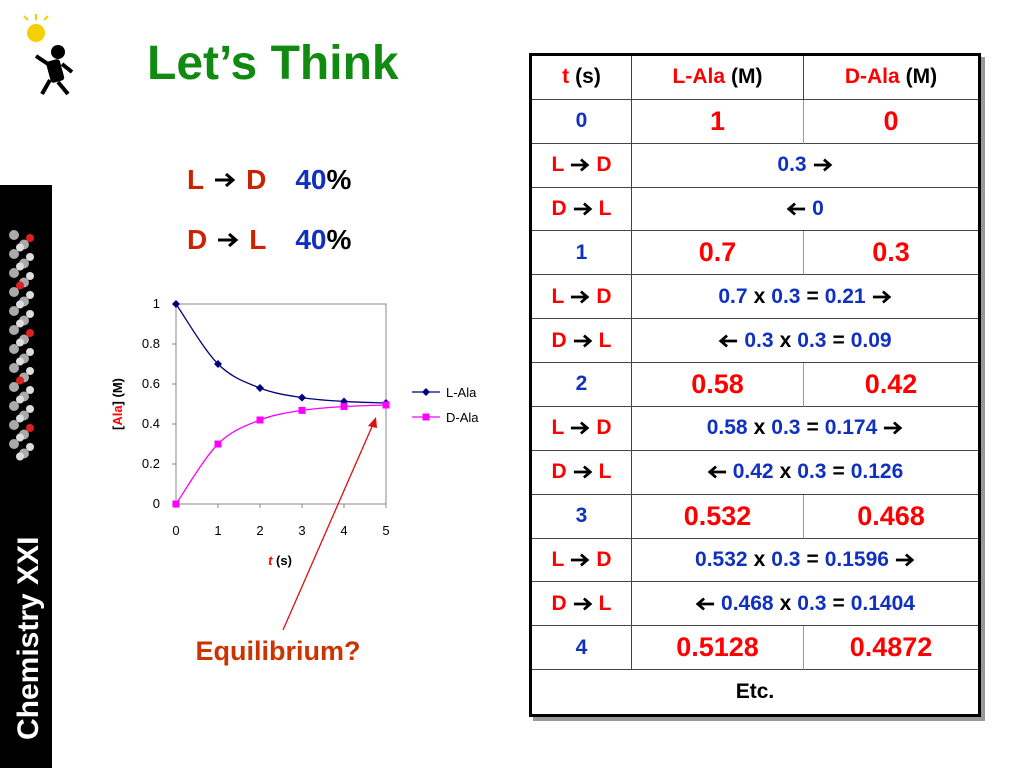 This screenshot has width=1024, height=768. I want to click on annotation: Equilibrium?, so click(278, 651).